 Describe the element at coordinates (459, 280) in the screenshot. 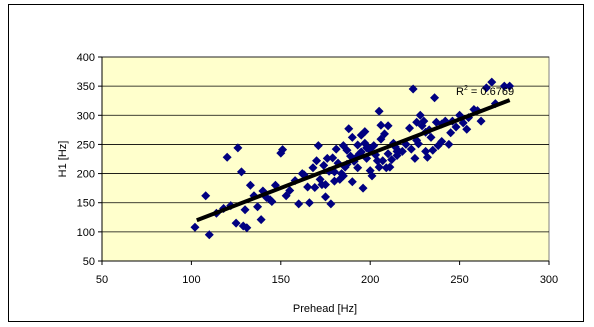

I see `x-tick-label: 250` at that location.